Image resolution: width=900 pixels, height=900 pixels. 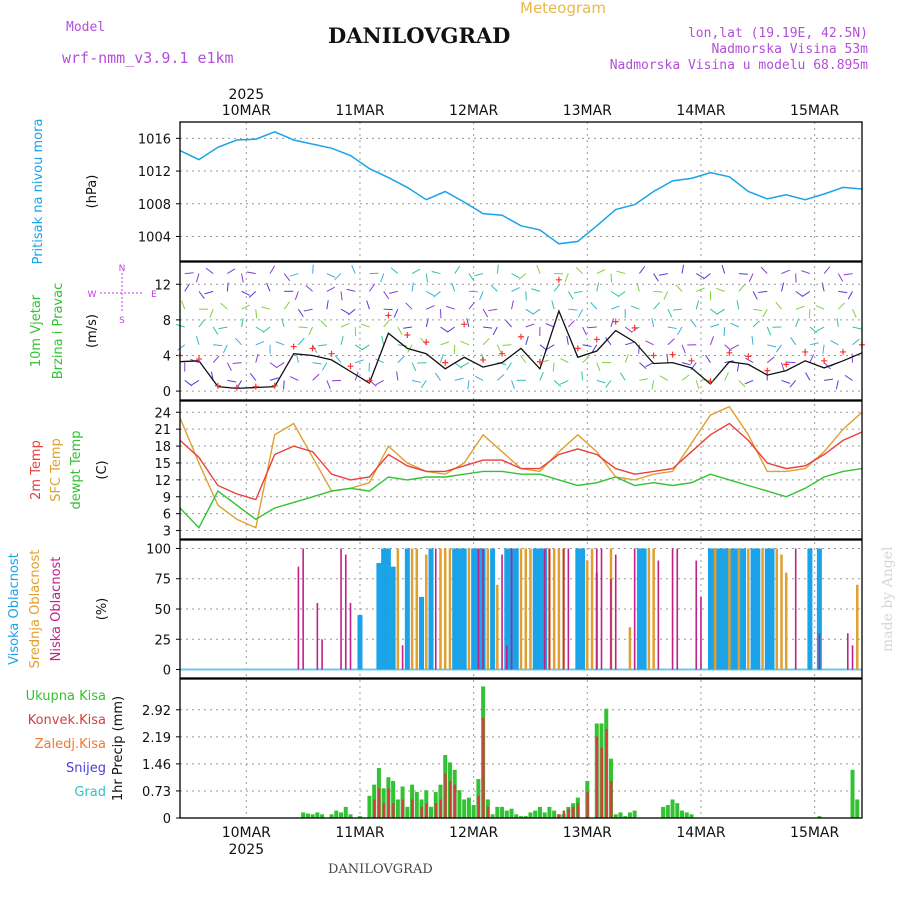 What do you see at coordinates (154, 172) in the screenshot?
I see `y-tick-label: 1012` at bounding box center [154, 172].